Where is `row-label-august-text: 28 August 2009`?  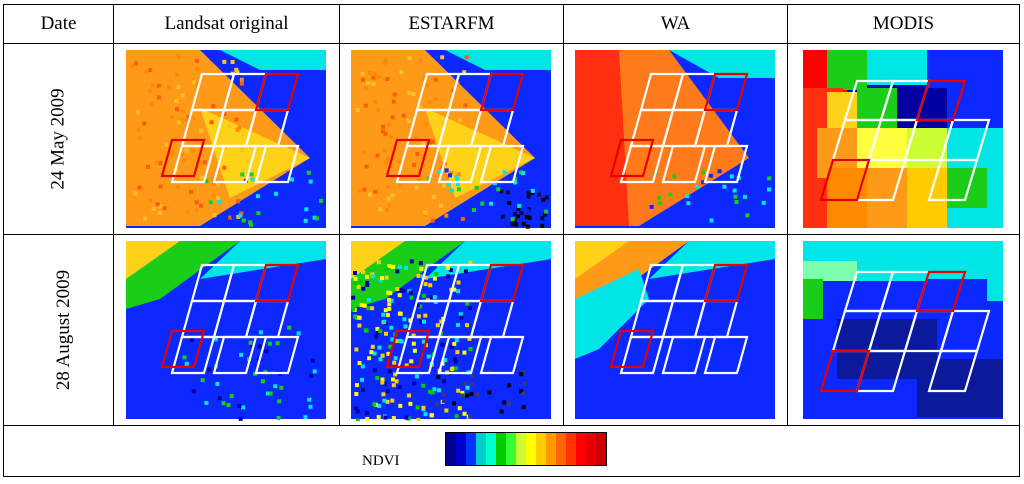 row-label-august-text: 28 August 2009 is located at coordinates (64, 330).